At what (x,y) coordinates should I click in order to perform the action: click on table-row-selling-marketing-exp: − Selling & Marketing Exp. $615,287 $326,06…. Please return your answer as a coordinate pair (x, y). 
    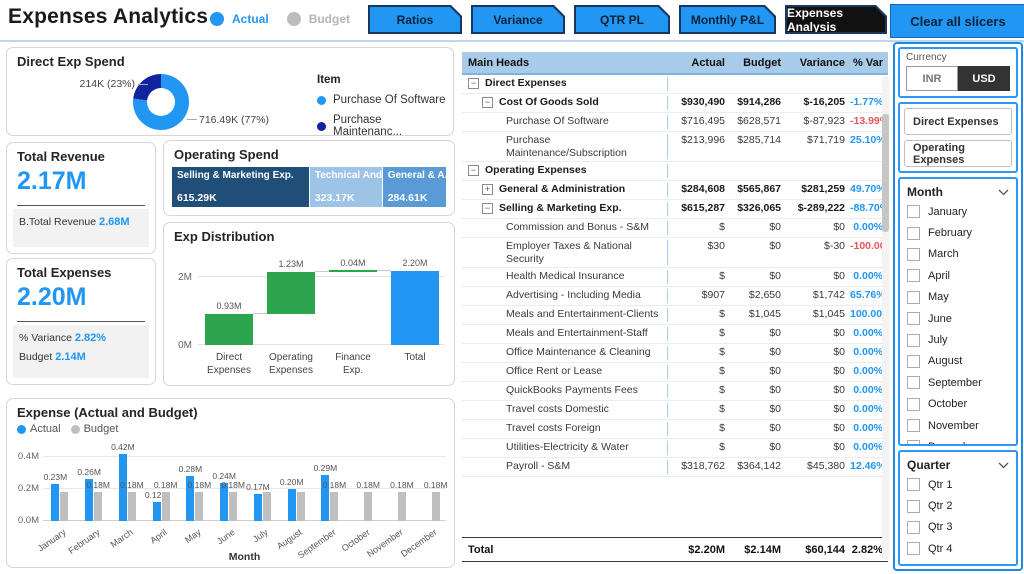
    Looking at the image, I should click on (675, 210).